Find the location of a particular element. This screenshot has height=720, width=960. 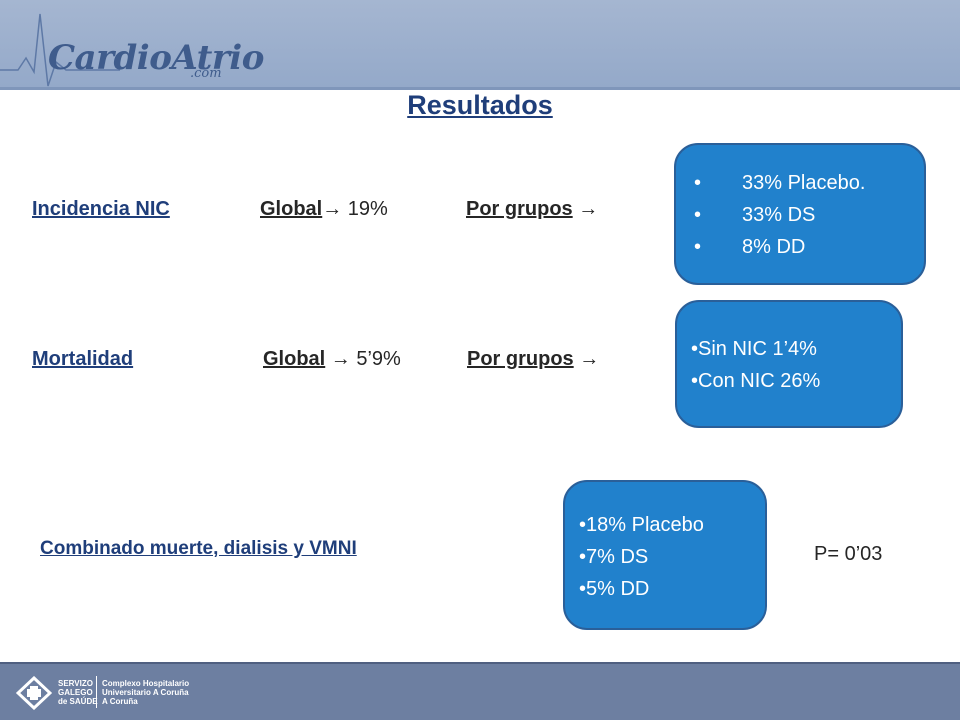

mortalidad-groups: Por grupos → is located at coordinates (533, 359).